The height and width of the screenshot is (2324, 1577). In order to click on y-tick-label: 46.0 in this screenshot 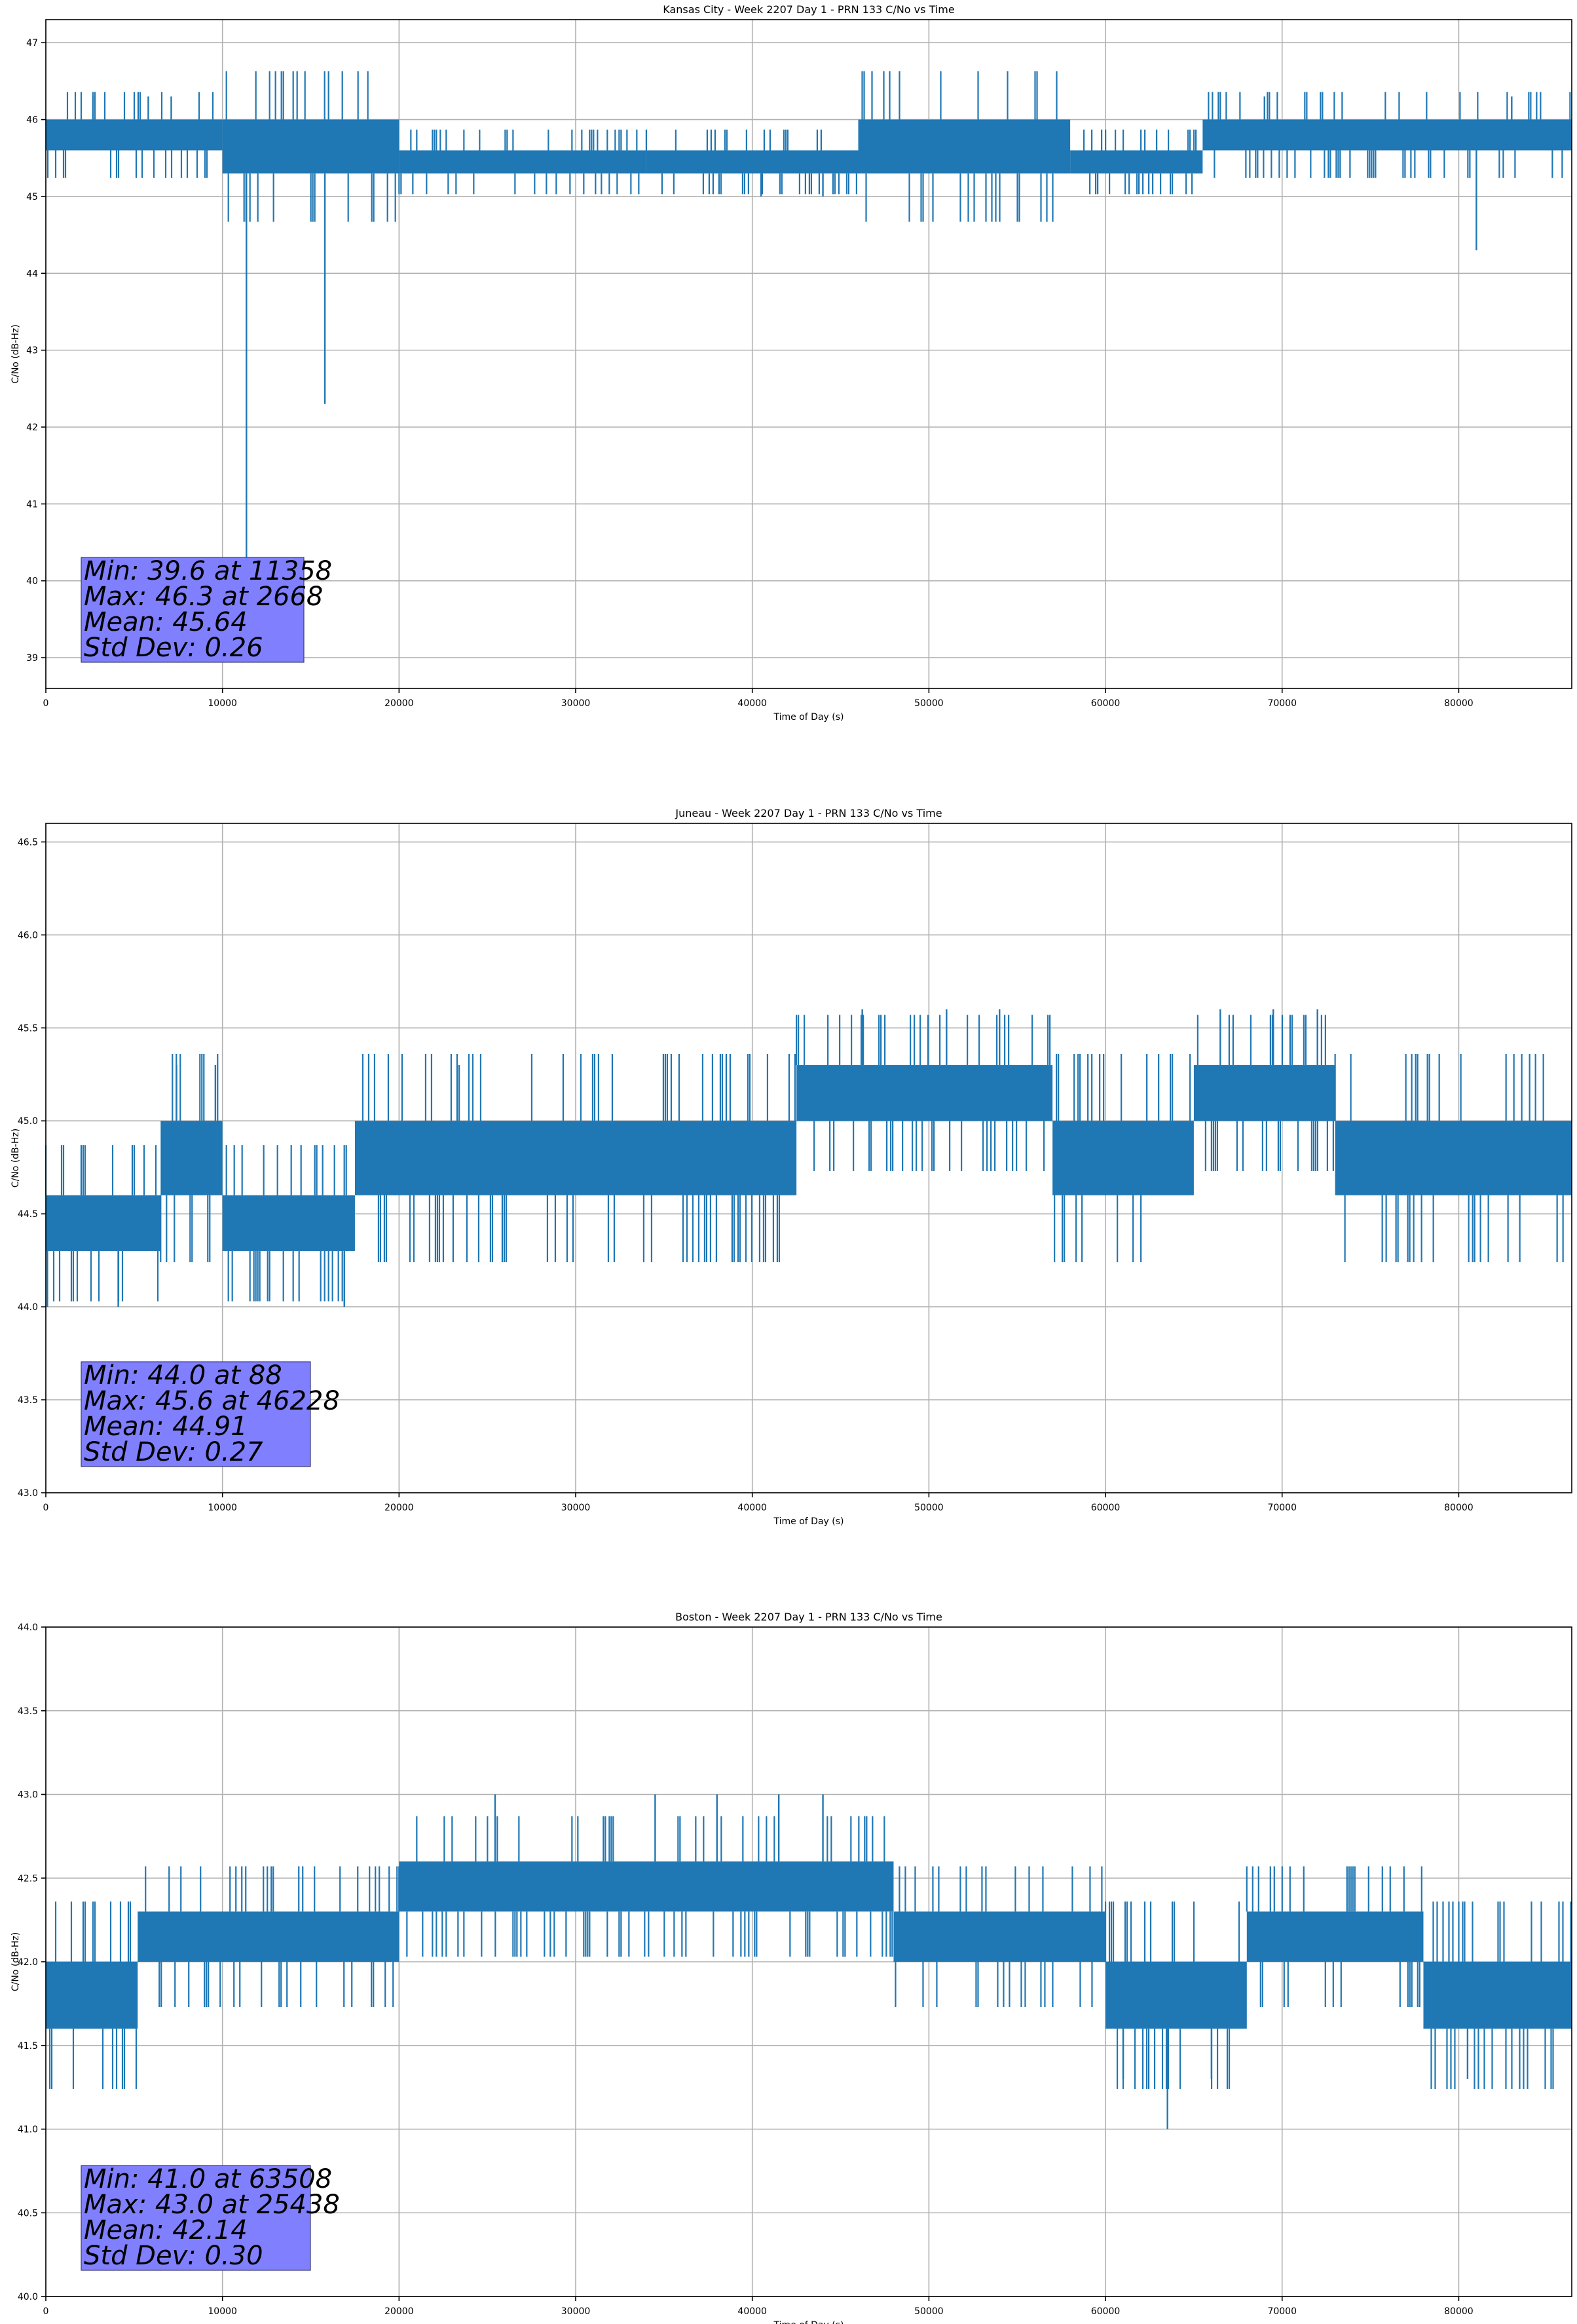, I will do `click(28, 935)`.